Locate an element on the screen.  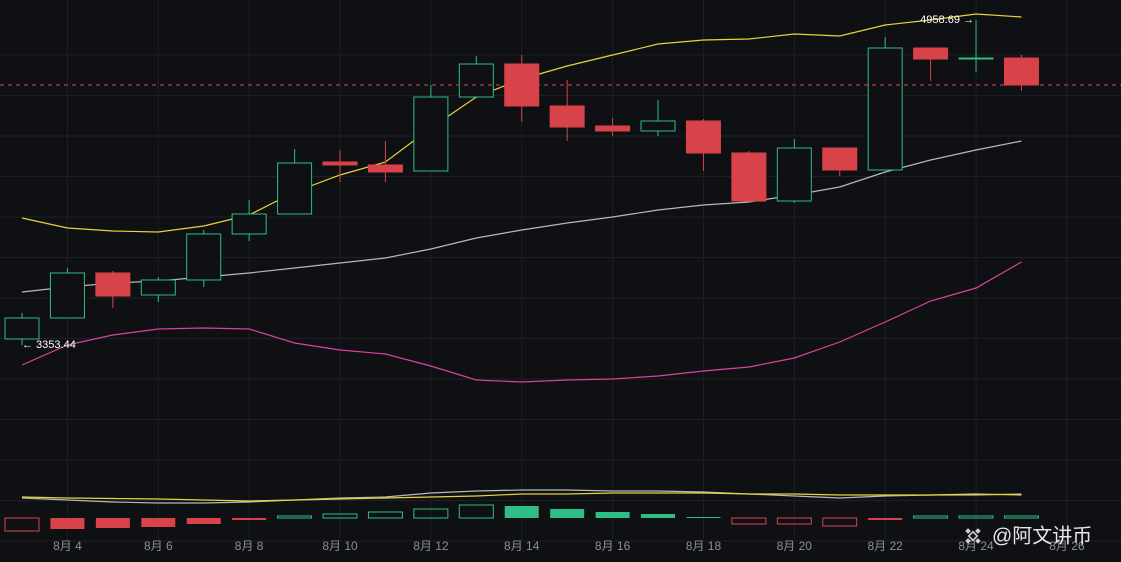
x-tick-label: 8月 12 is located at coordinates (431, 546).